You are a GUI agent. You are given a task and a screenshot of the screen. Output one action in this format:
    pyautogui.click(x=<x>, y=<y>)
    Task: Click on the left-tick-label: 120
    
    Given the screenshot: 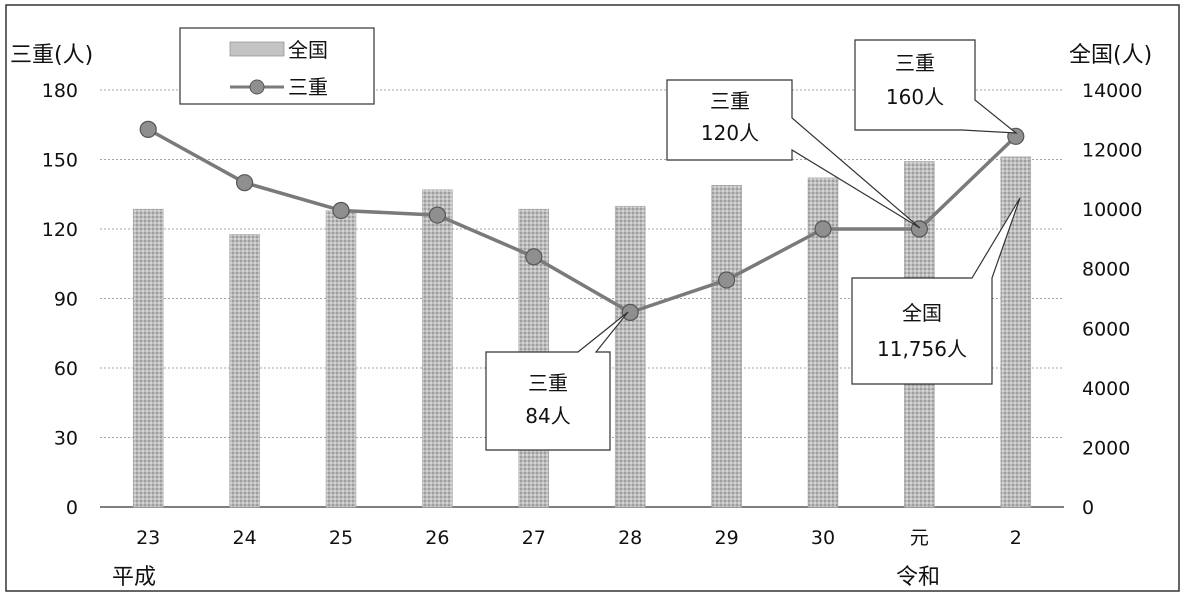 What is the action you would take?
    pyautogui.click(x=60, y=230)
    